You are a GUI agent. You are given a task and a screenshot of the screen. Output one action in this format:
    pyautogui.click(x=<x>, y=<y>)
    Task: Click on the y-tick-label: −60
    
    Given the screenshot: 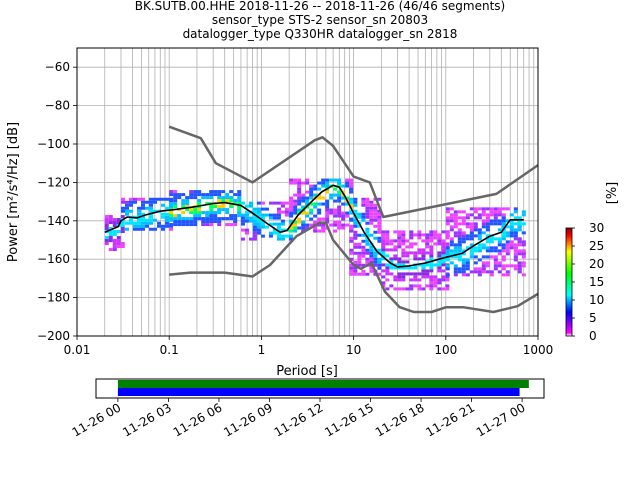 What is the action you would take?
    pyautogui.click(x=57, y=67)
    